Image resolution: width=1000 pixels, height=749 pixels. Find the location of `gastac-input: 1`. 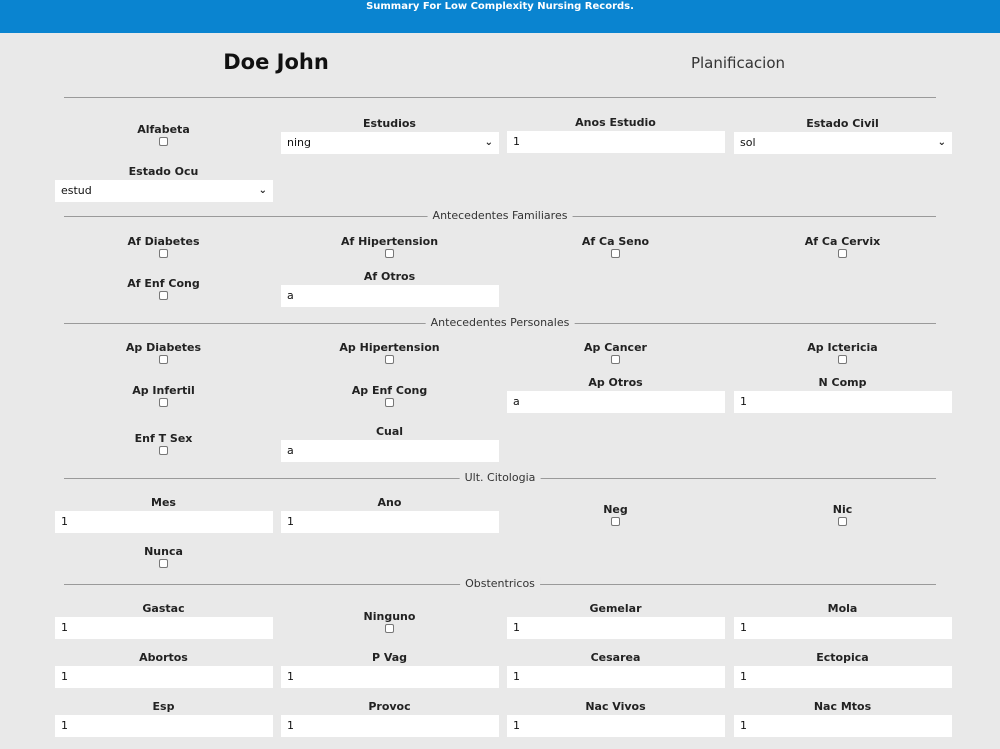

gastac-input: 1 is located at coordinates (164, 628).